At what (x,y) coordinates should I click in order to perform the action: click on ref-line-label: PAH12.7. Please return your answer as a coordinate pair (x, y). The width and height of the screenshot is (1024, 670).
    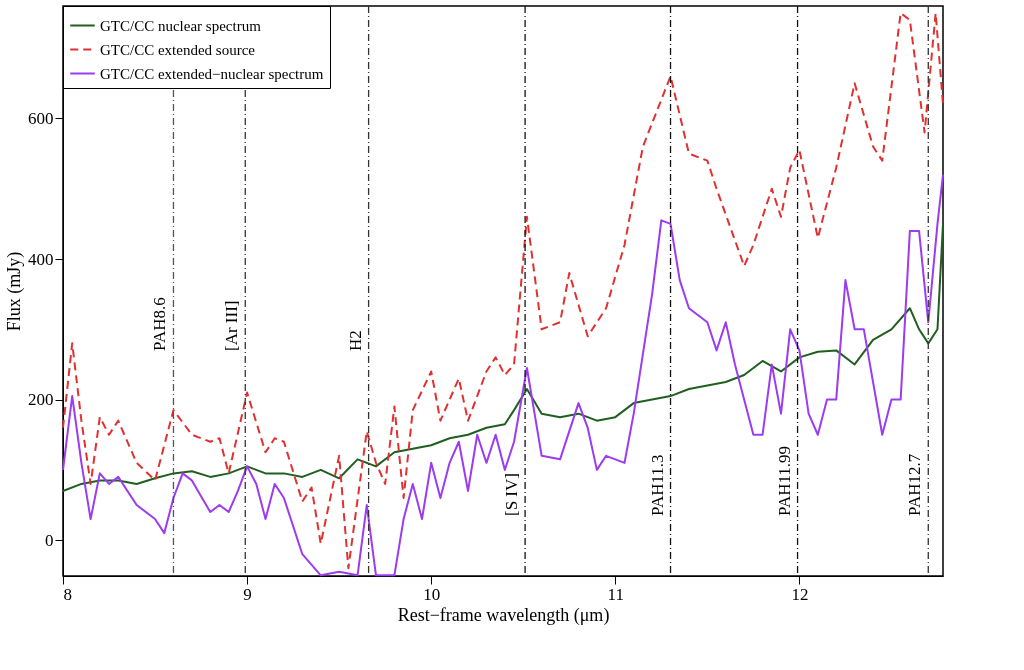
    Looking at the image, I should click on (915, 484).